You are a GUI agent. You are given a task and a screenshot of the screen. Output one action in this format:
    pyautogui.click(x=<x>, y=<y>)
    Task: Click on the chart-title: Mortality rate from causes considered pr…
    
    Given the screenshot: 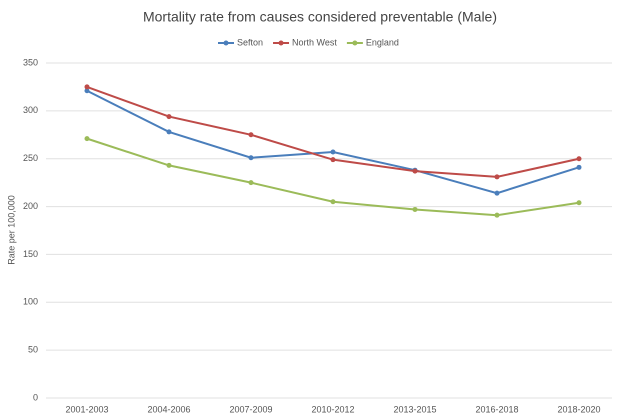 What is the action you would take?
    pyautogui.click(x=320, y=17)
    